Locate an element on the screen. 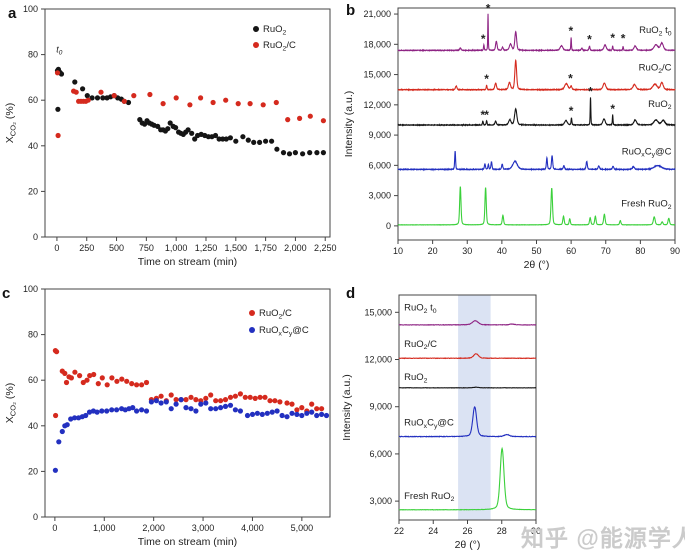 The height and width of the screenshot is (560, 685). y-tick-label: 100 is located at coordinates (30, 289).